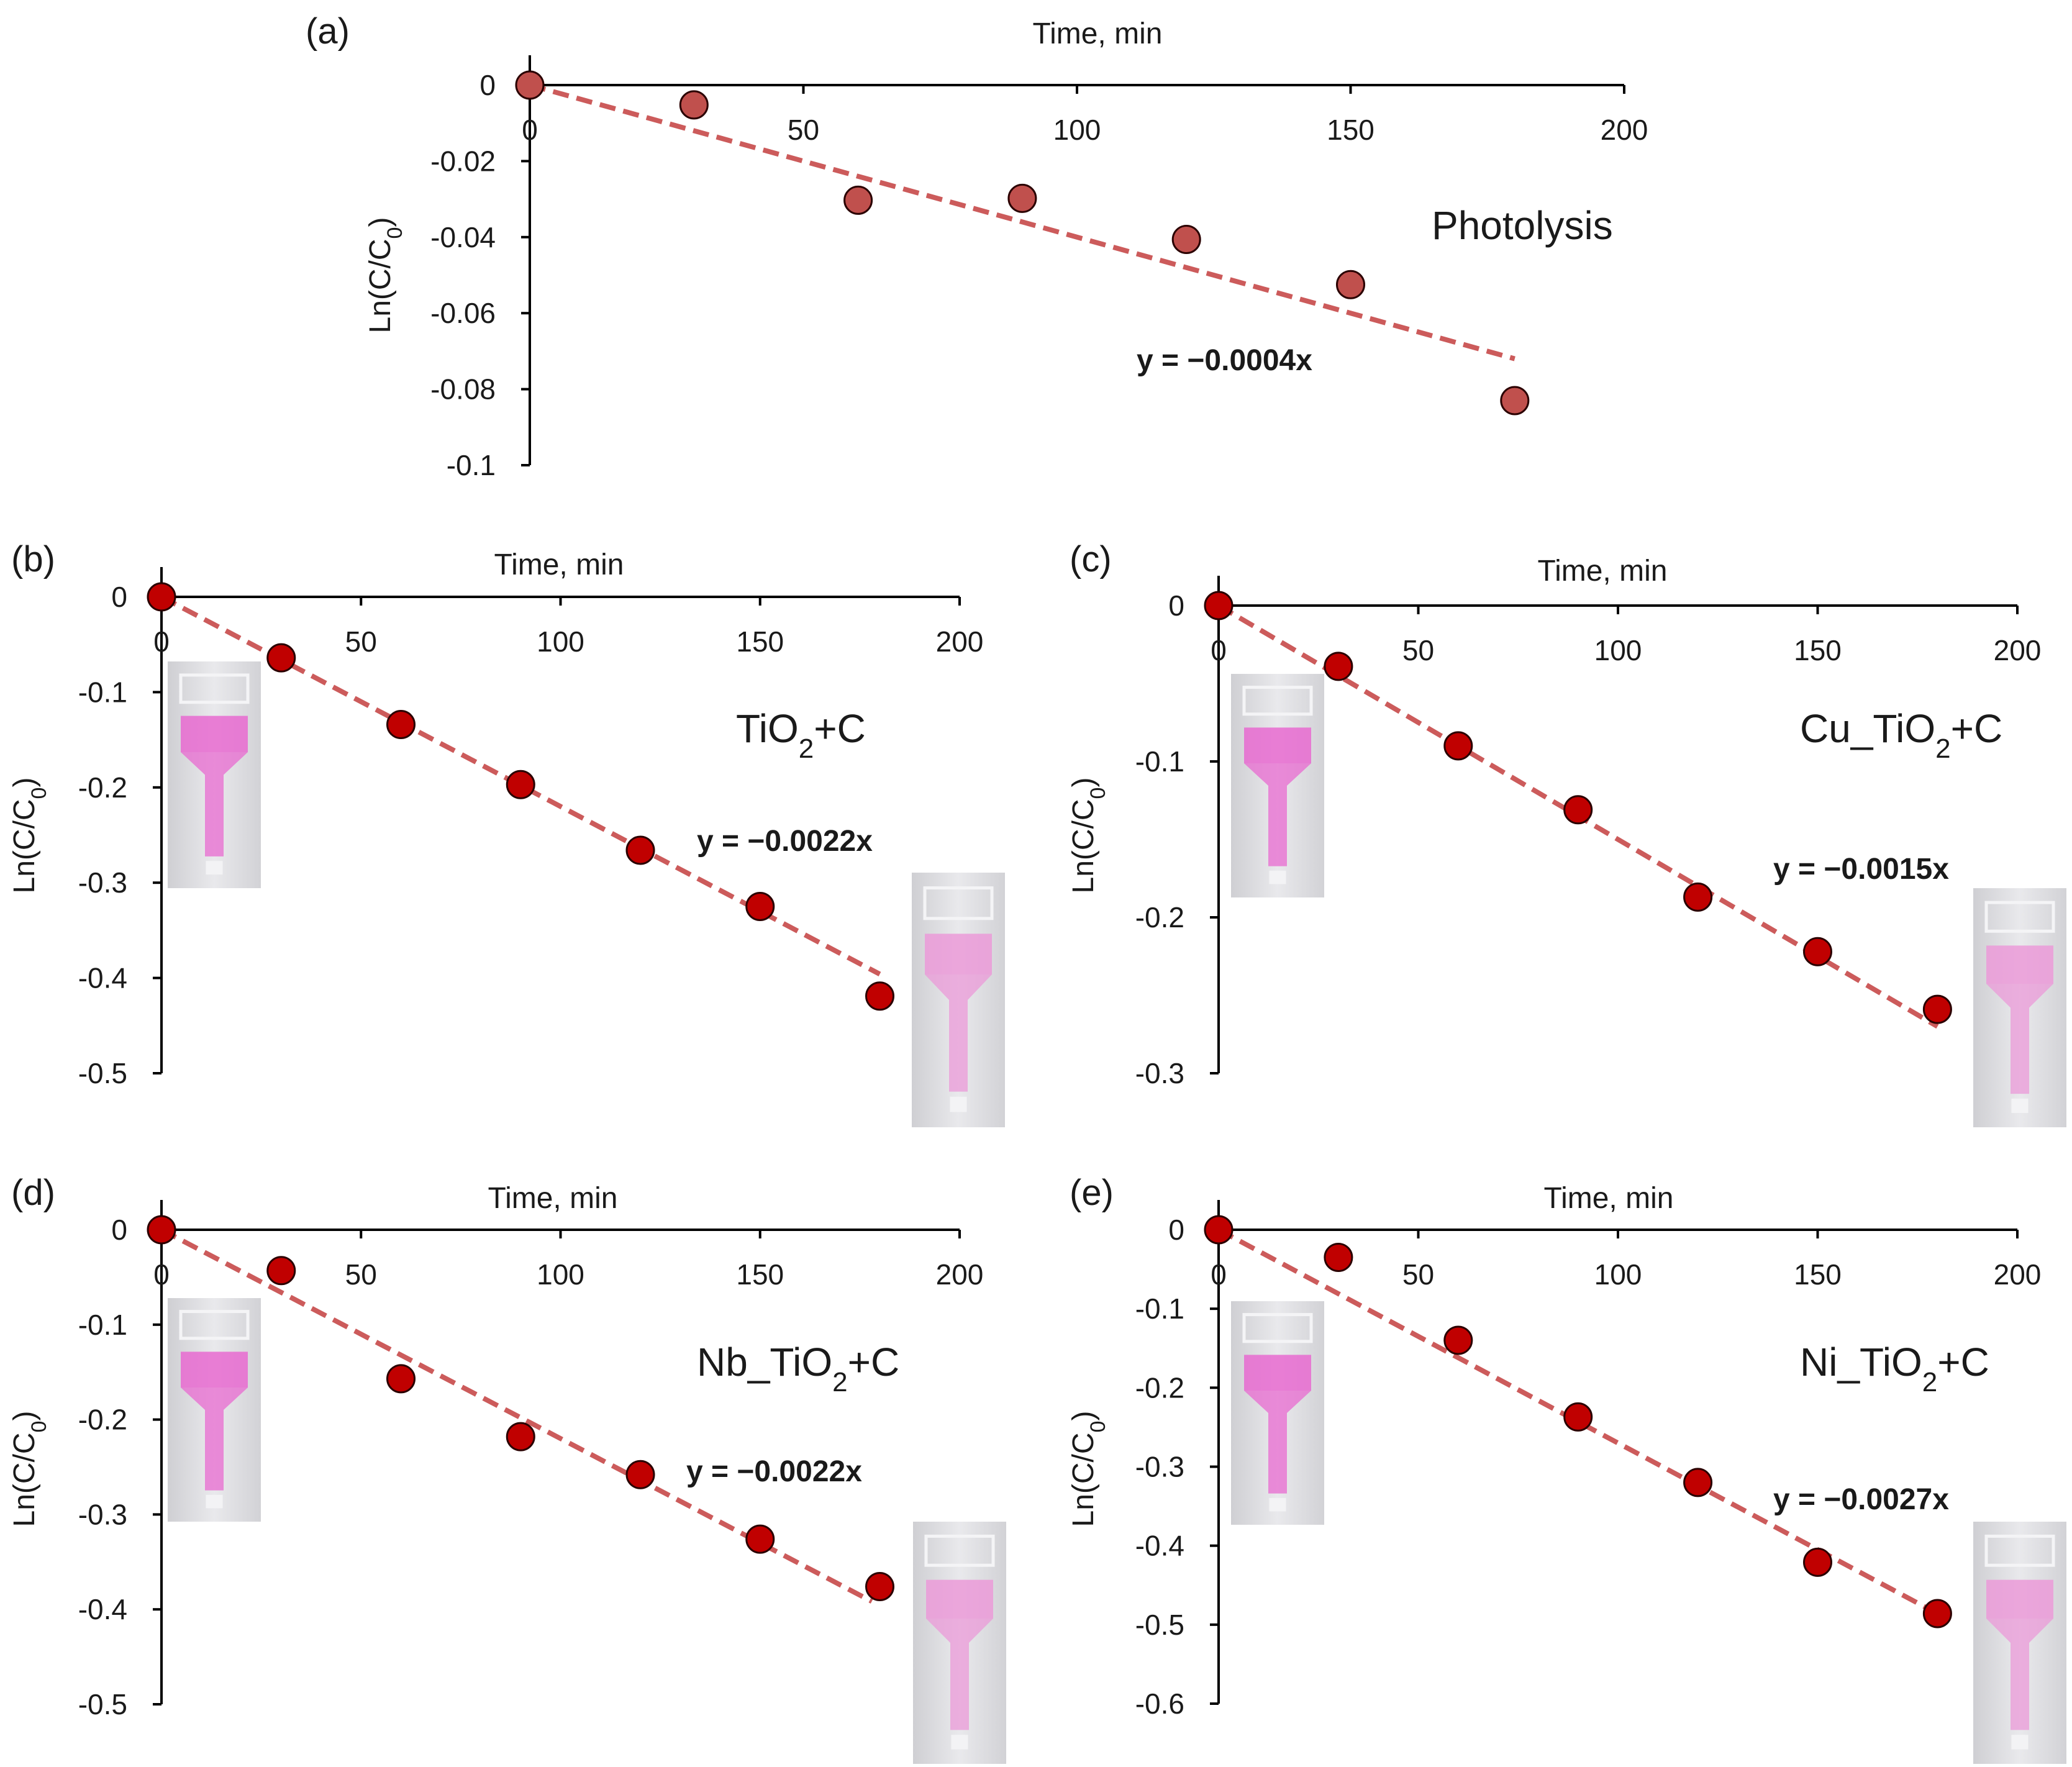 The width and height of the screenshot is (2072, 1767). I want to click on x-tick-label-e-50: 50, so click(1418, 1274).